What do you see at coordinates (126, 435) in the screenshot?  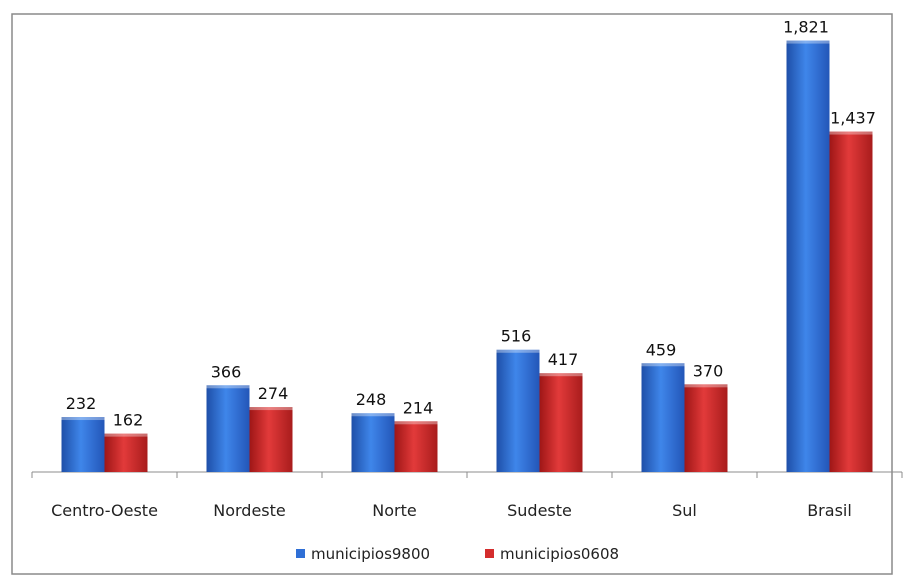 I see `bar-cap-municipios0608-centro-oeste` at bounding box center [126, 435].